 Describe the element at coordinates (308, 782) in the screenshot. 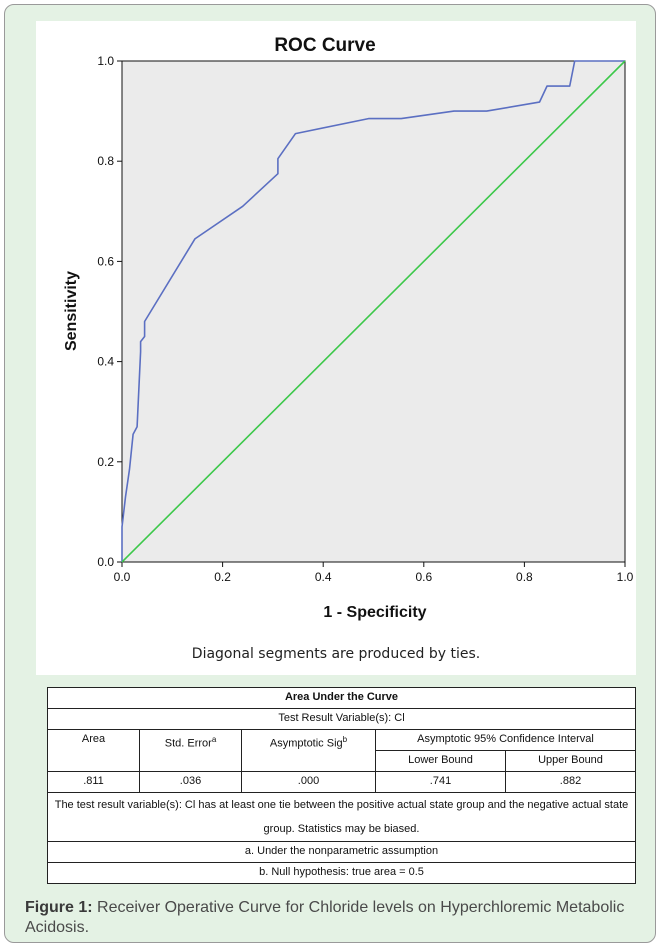

I see `cell-asymptotic-sig: .000` at that location.